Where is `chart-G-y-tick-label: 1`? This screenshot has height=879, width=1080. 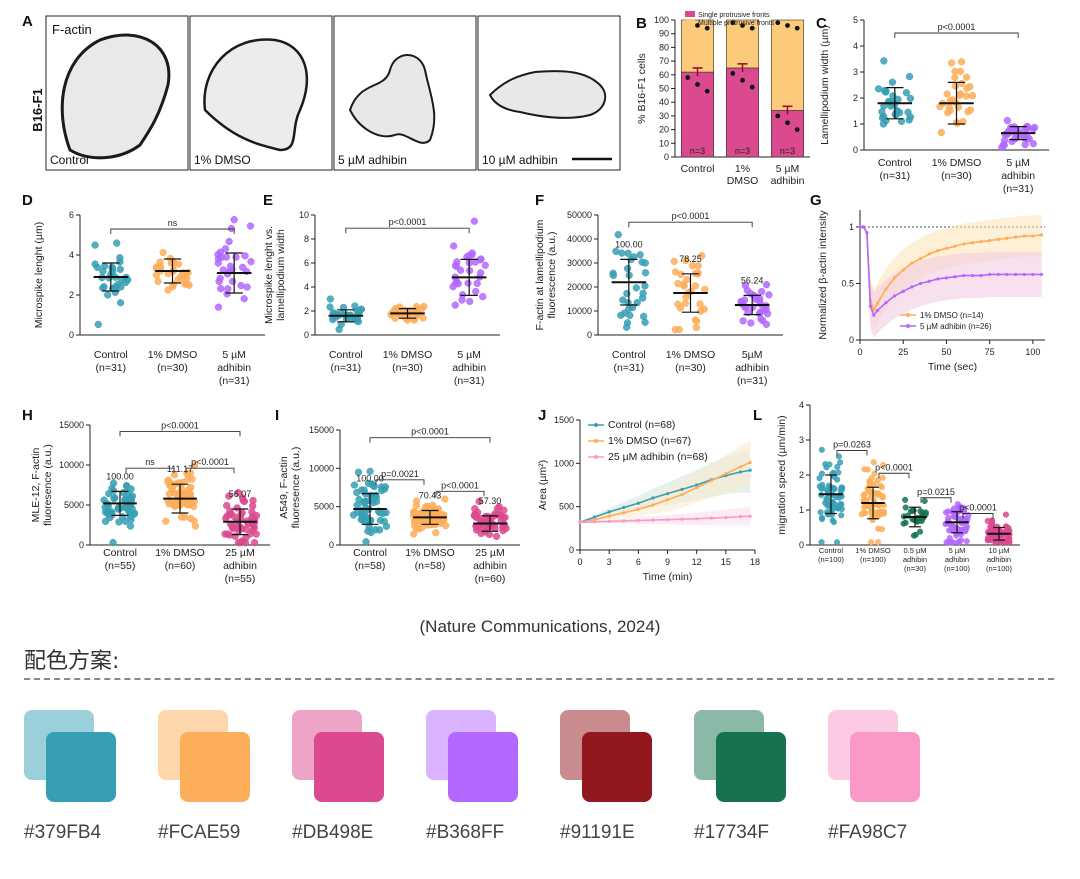 chart-G-y-tick-label: 1 is located at coordinates (851, 227).